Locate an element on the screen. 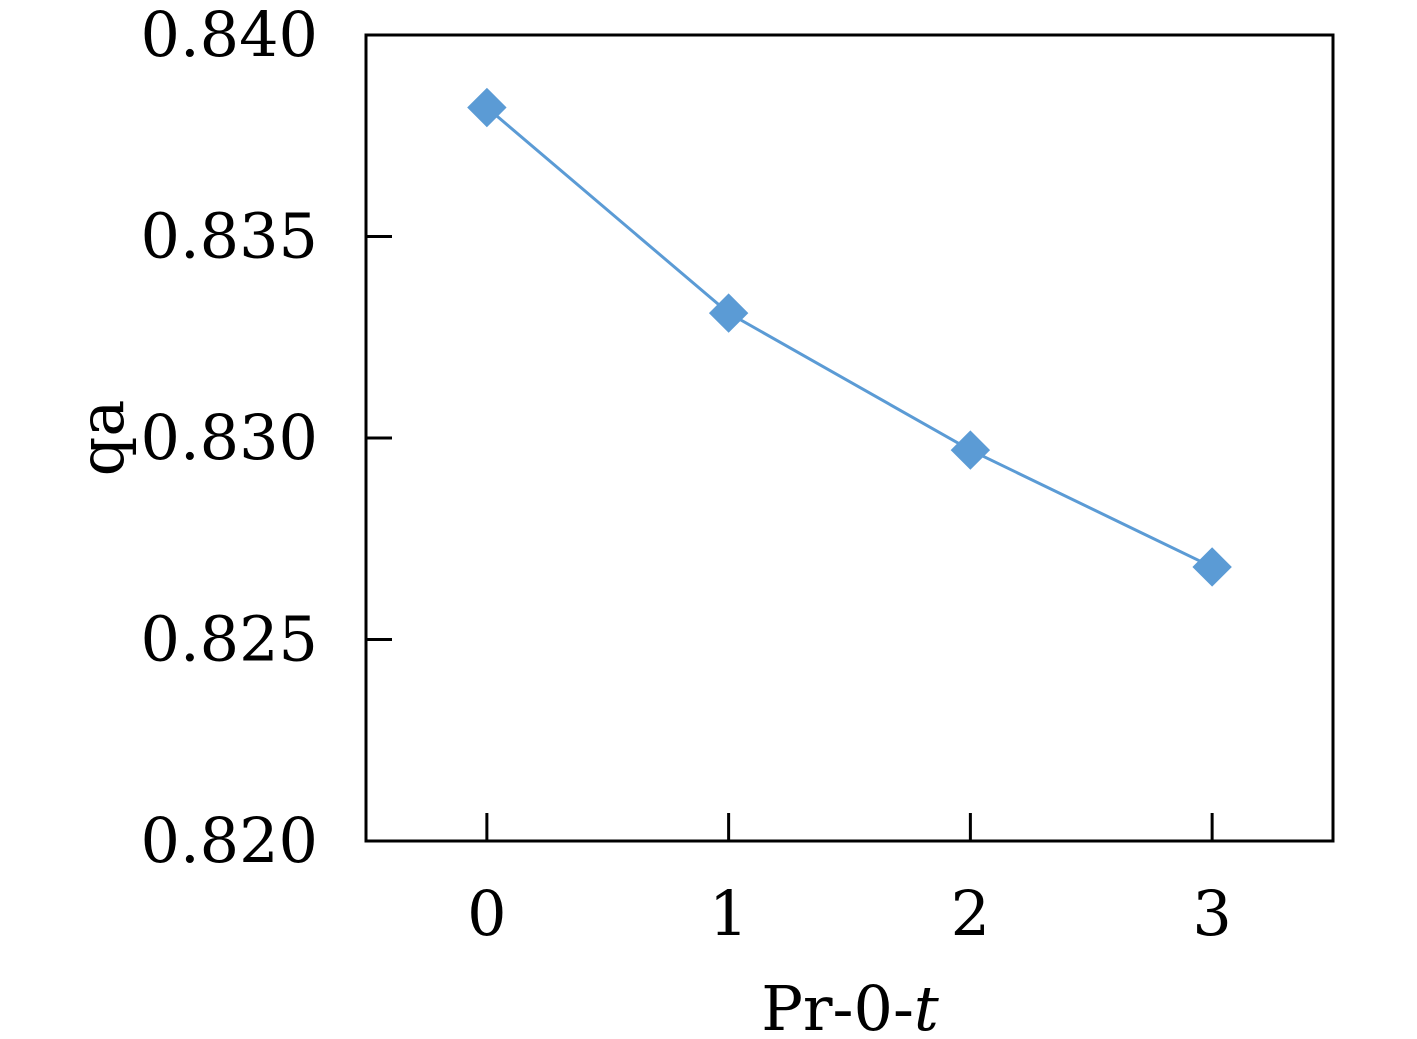 This screenshot has width=1417, height=1039. x-axis-title-prefix: Pr-0- is located at coordinates (837, 1005).